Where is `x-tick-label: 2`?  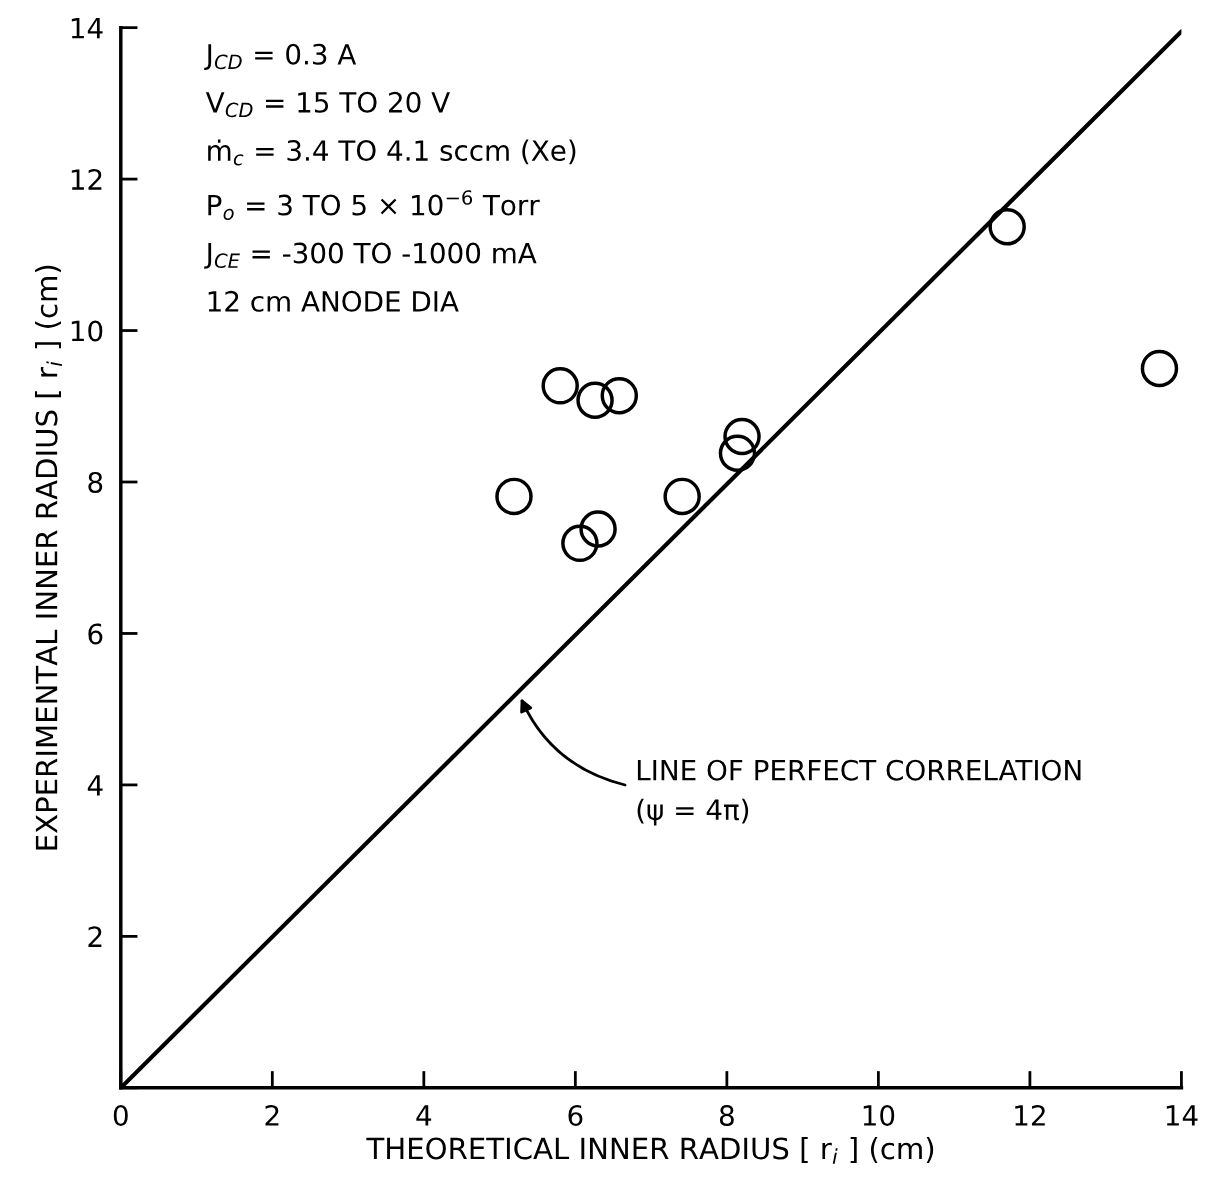 x-tick-label: 2 is located at coordinates (272, 1115).